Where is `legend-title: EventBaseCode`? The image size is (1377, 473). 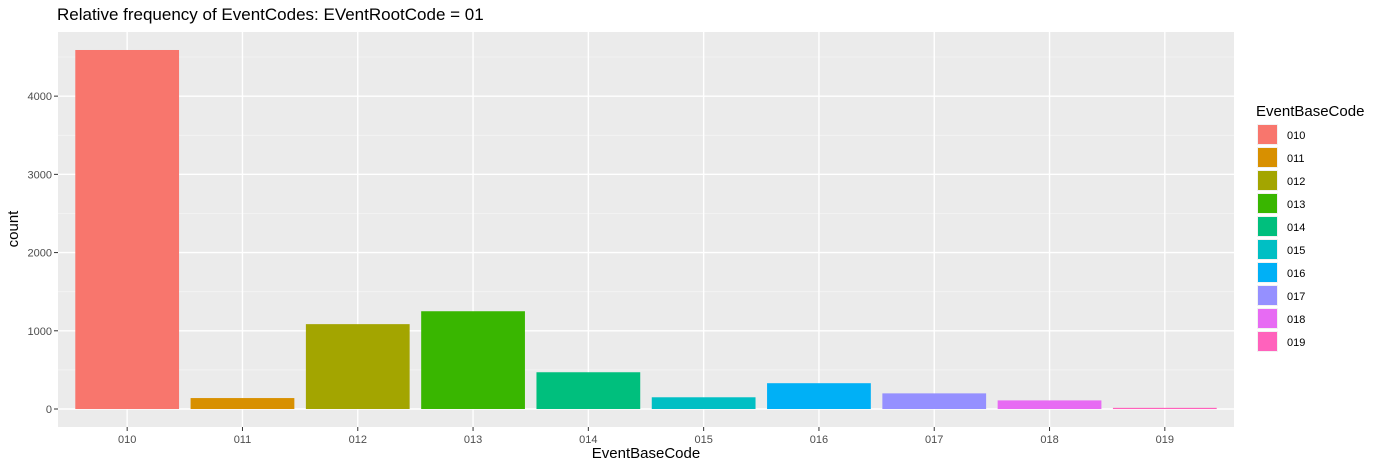
legend-title: EventBaseCode is located at coordinates (1310, 111).